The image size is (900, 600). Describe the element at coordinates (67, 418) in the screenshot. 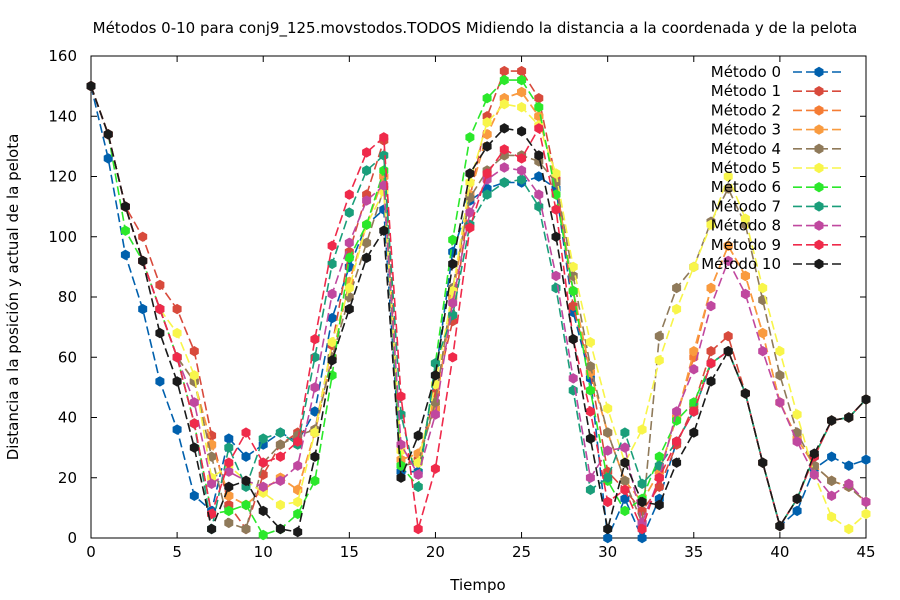

I see `y-tick-label: 40` at that location.